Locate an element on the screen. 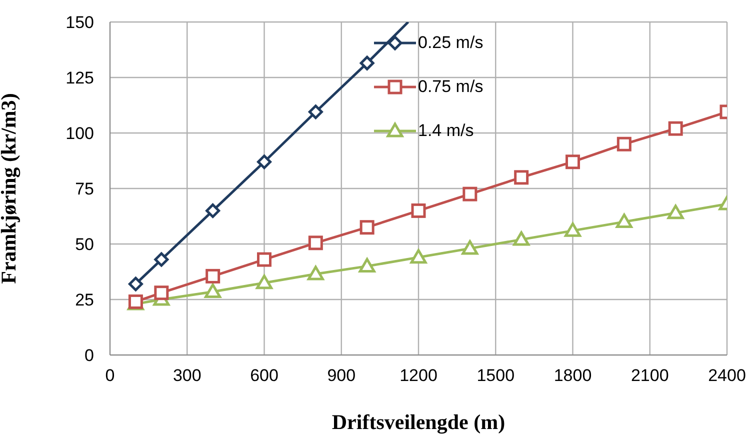  x-tick-label: 2100 is located at coordinates (649, 376).